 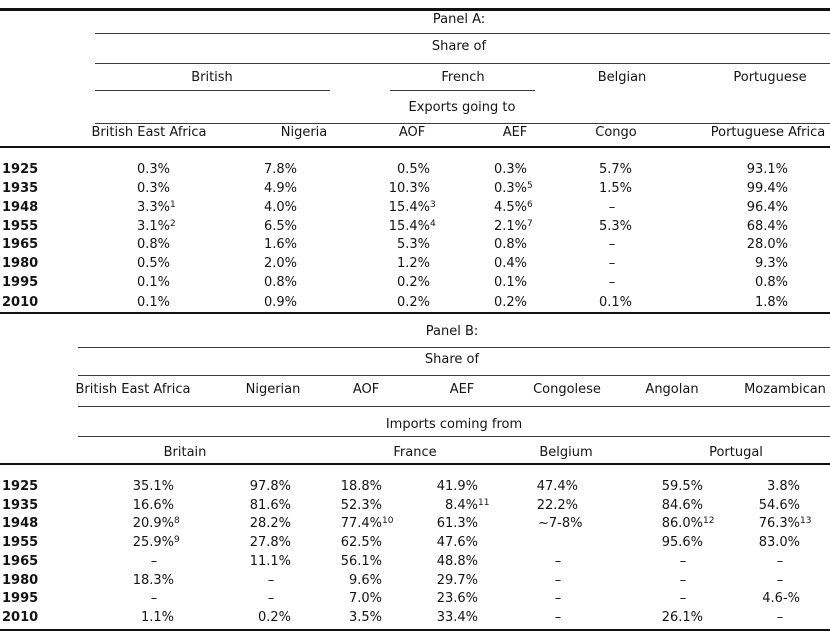 I want to click on panel-b-data-cell: 1.1%, so click(x=157, y=617).